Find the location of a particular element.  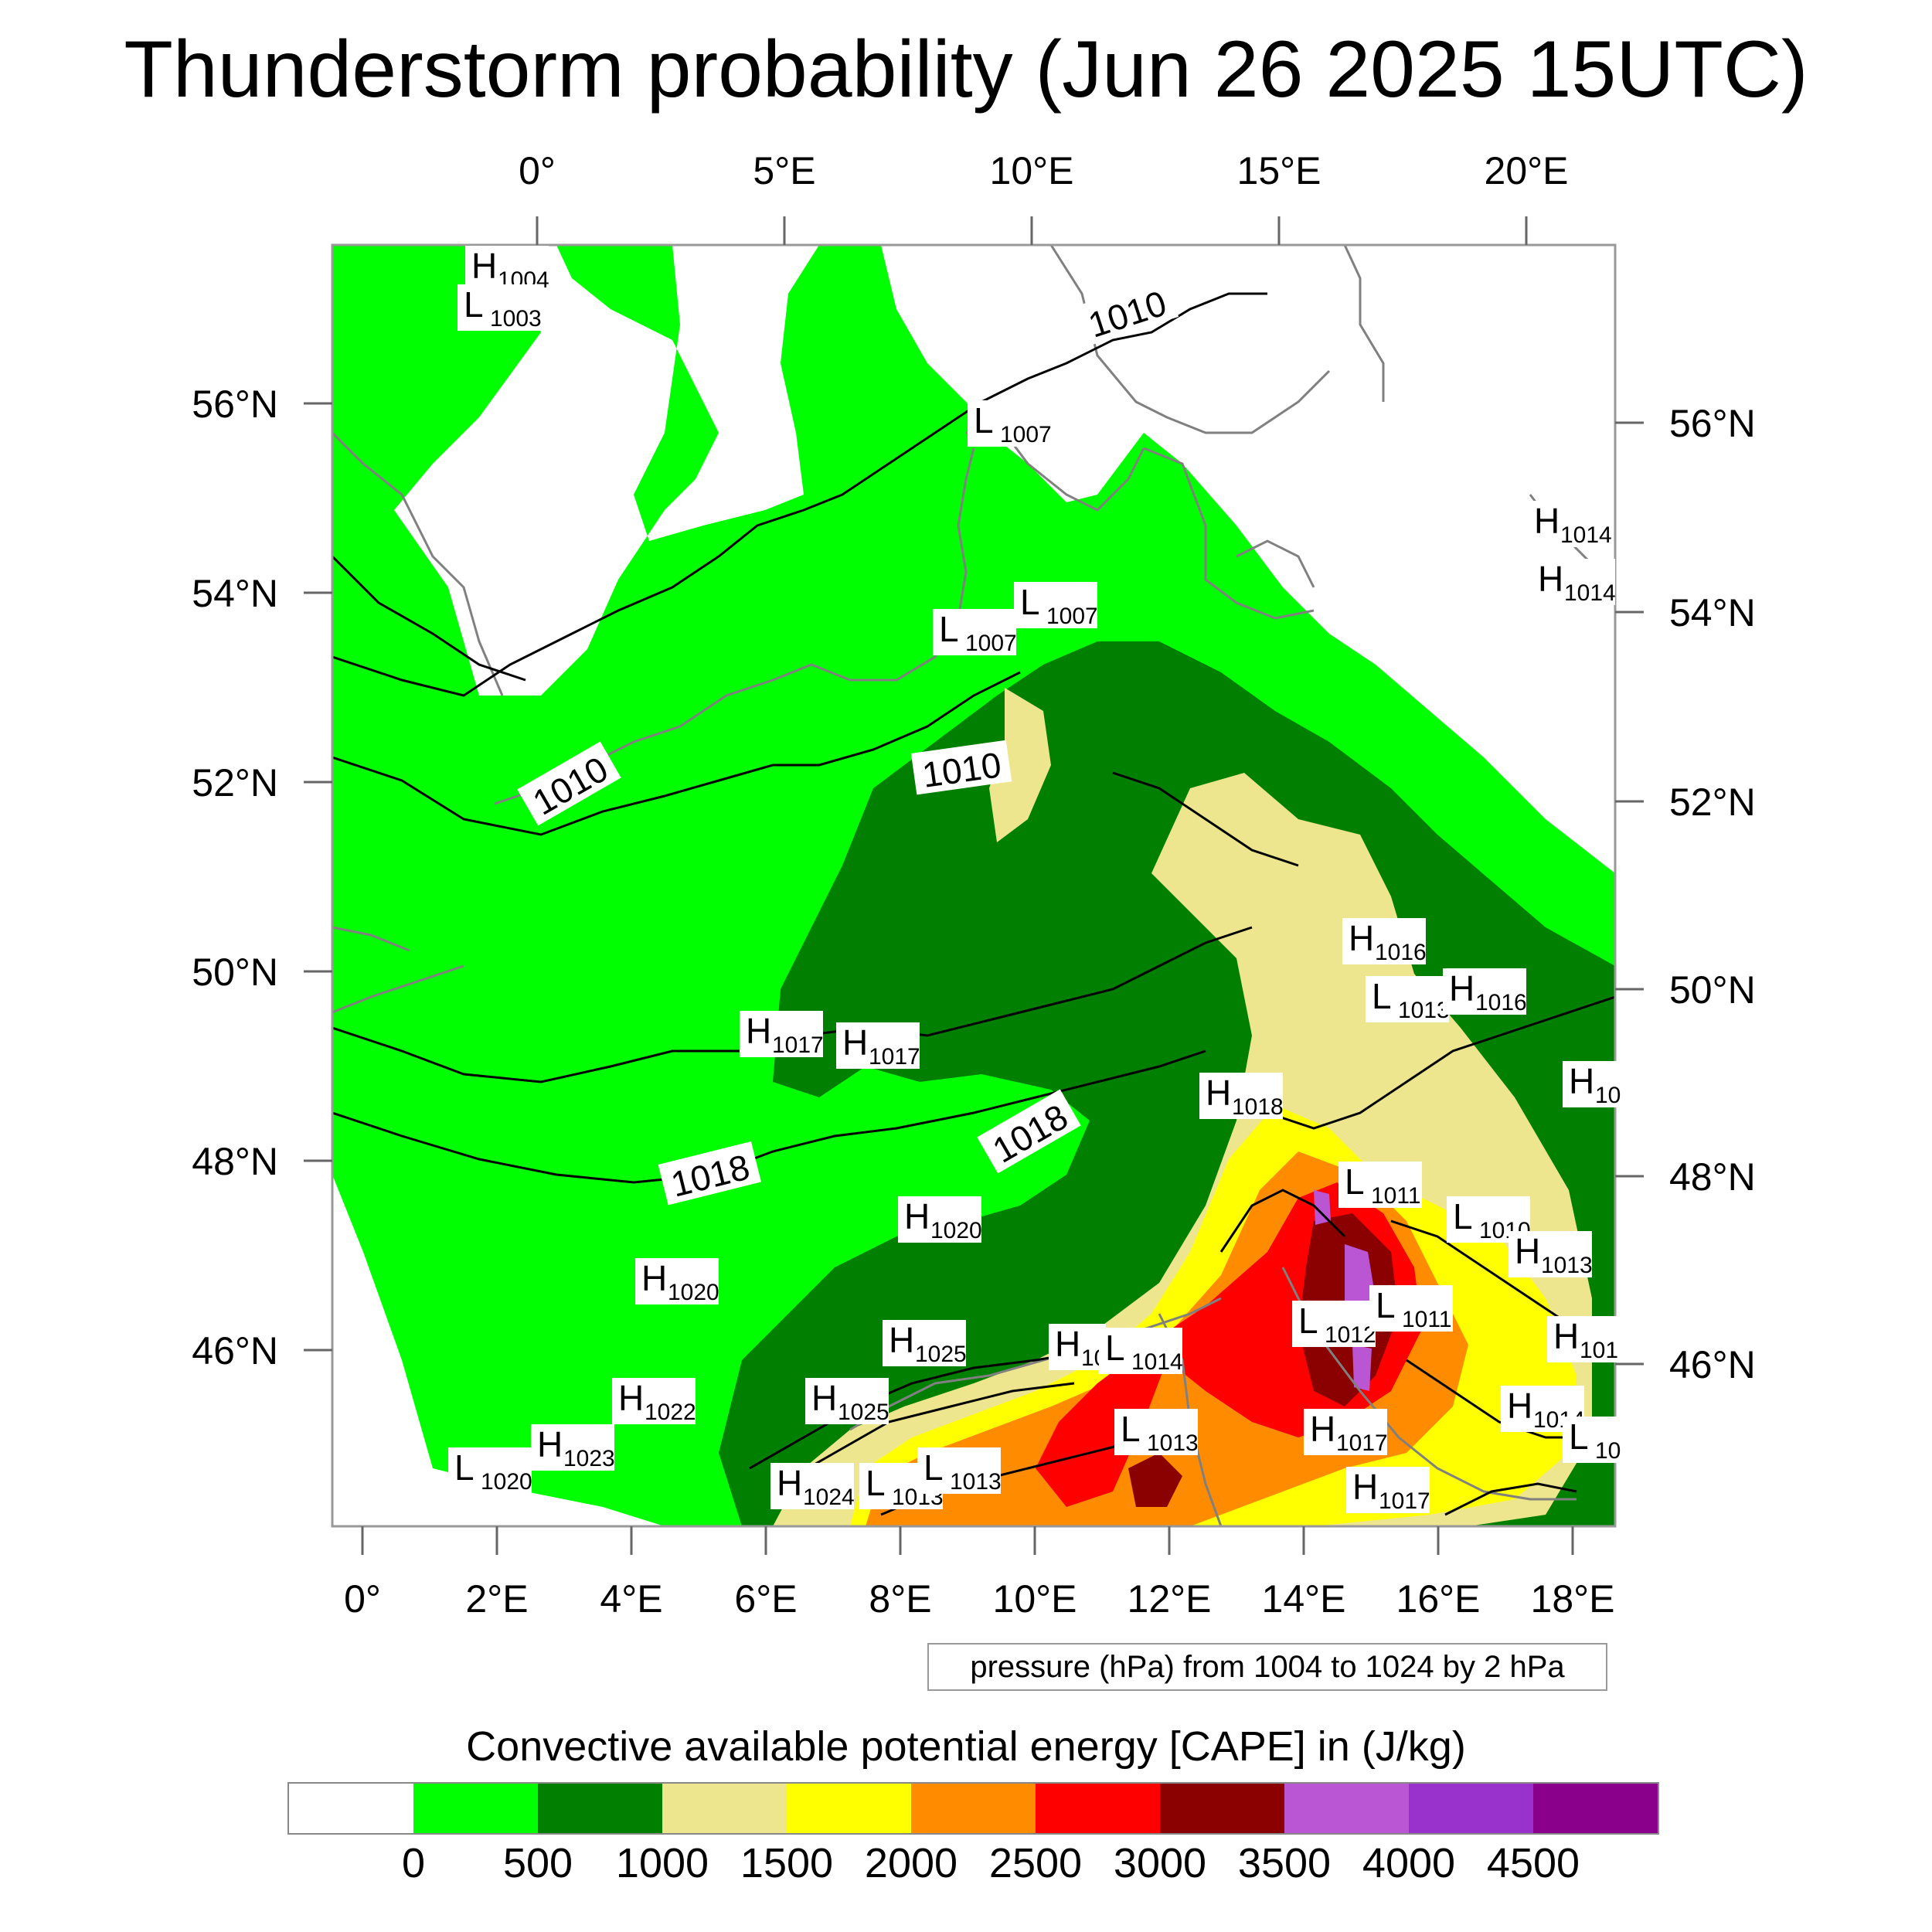

right-axis-labels: 56°N 54°N 52°N 50°N 48°N 46°N is located at coordinates (1713, 894).